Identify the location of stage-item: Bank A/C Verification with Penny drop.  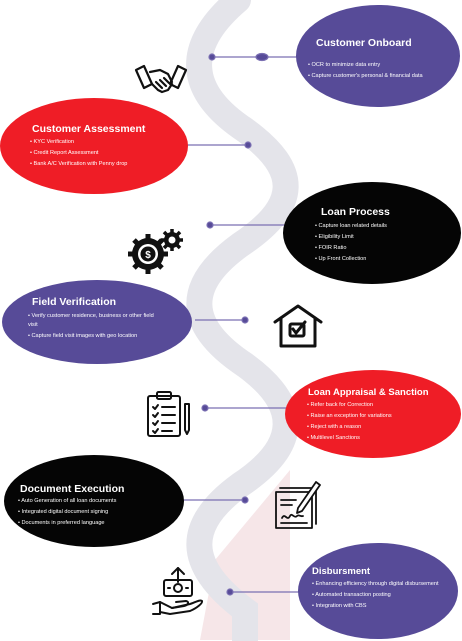
(92, 164).